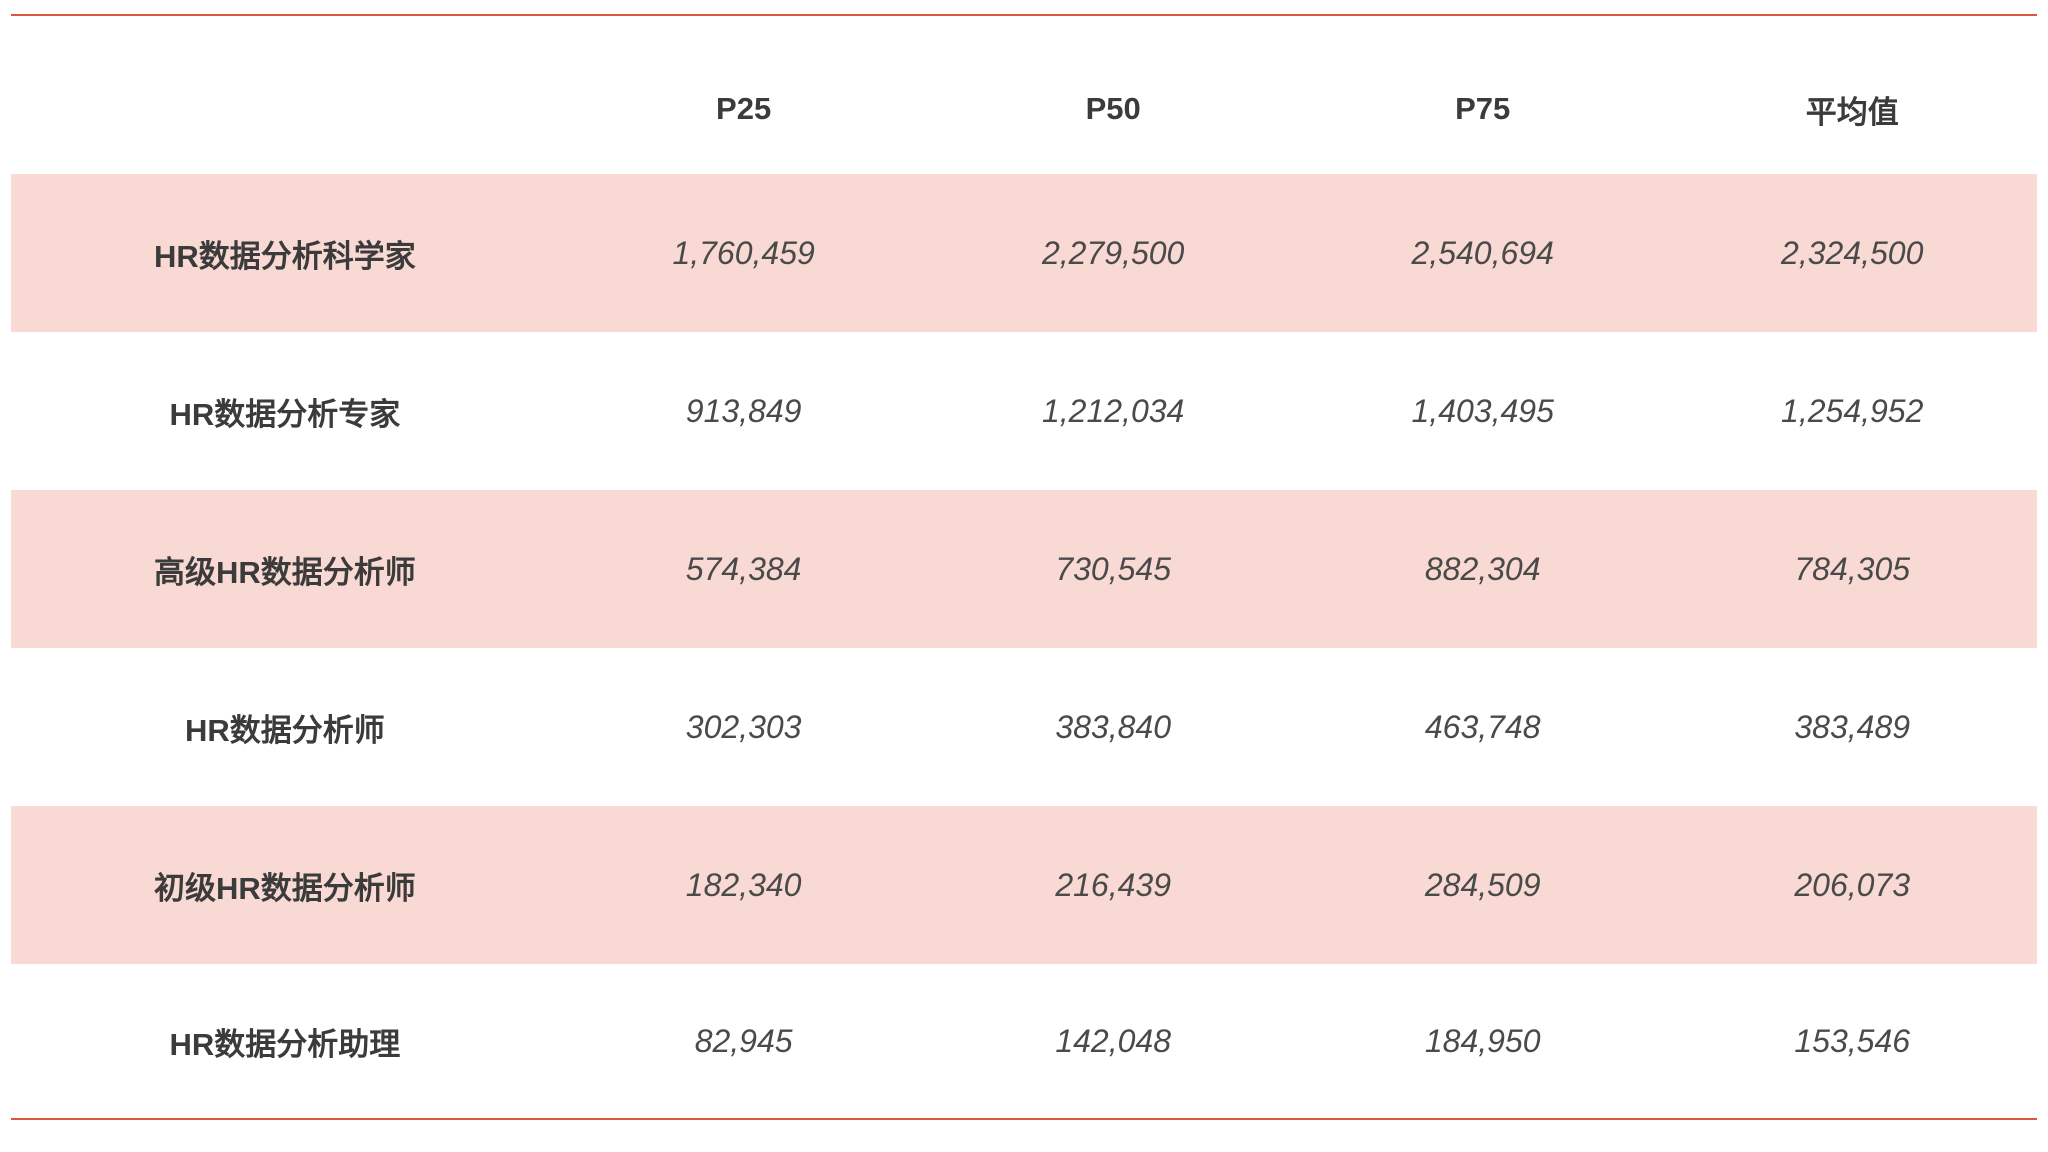 The height and width of the screenshot is (1152, 2048). I want to click on row-label: HR数据分析助理, so click(285, 1044).